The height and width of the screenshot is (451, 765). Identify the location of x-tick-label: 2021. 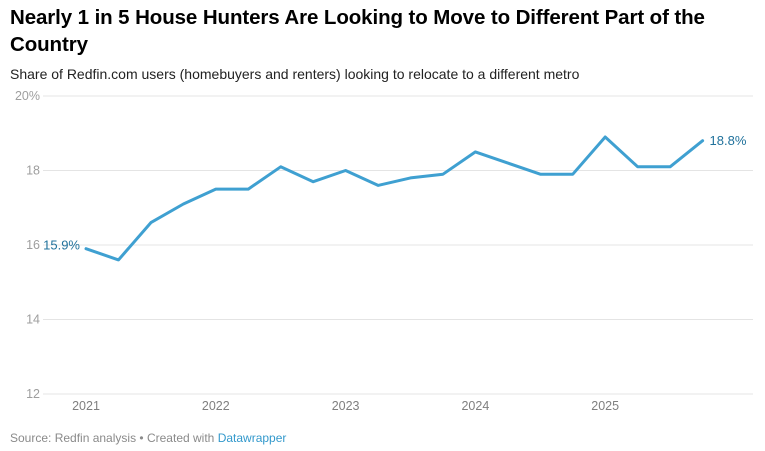
(86, 406).